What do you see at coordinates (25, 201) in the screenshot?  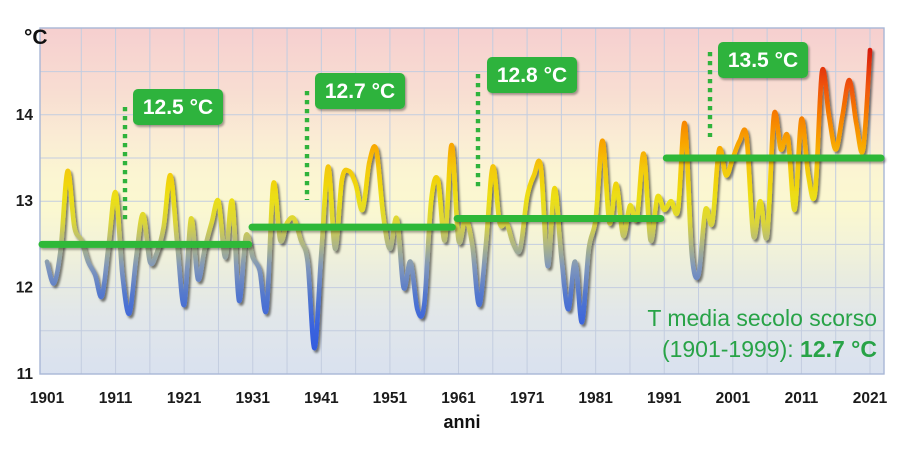 I see `y-tick-label: 13` at bounding box center [25, 201].